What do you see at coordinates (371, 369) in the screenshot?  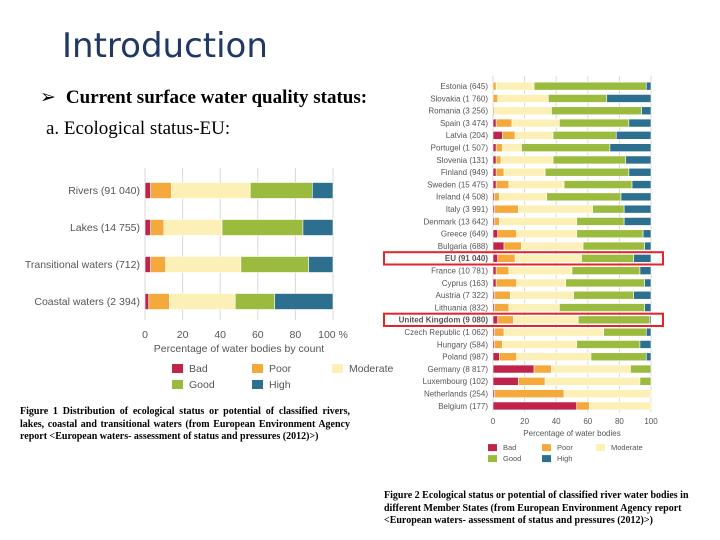 I see `legend-label-moderate: Moderate` at bounding box center [371, 369].